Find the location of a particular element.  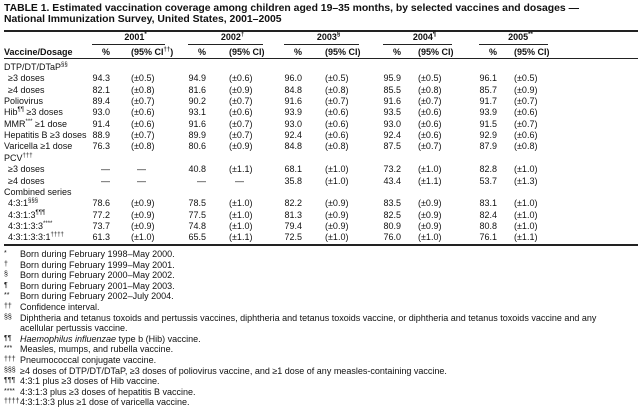

stub-header: Vaccine/Dosage is located at coordinates (38, 52).